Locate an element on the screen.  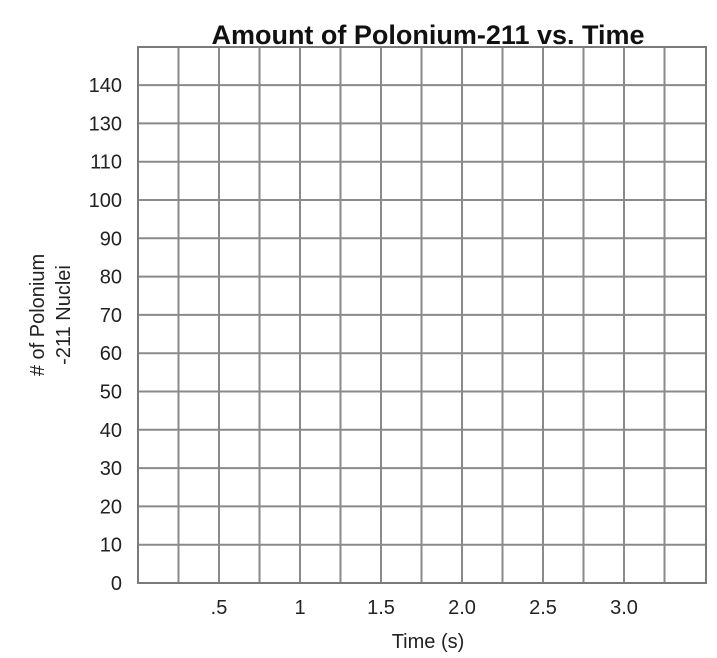
y-axis-label: # of Polonium -211 Nuclei is located at coordinates (51, 315).